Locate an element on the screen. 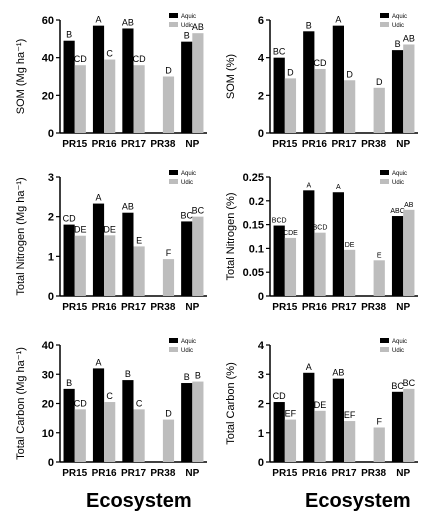 The image size is (436, 525). y-axis-title: Total Carbon (Mg ha⁻¹) is located at coordinates (21, 403).